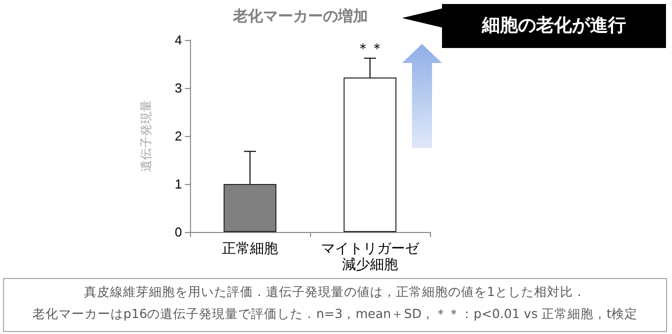 This screenshot has width=672, height=334. Describe the element at coordinates (178, 40) in the screenshot. I see `y-tick-label: 4` at that location.